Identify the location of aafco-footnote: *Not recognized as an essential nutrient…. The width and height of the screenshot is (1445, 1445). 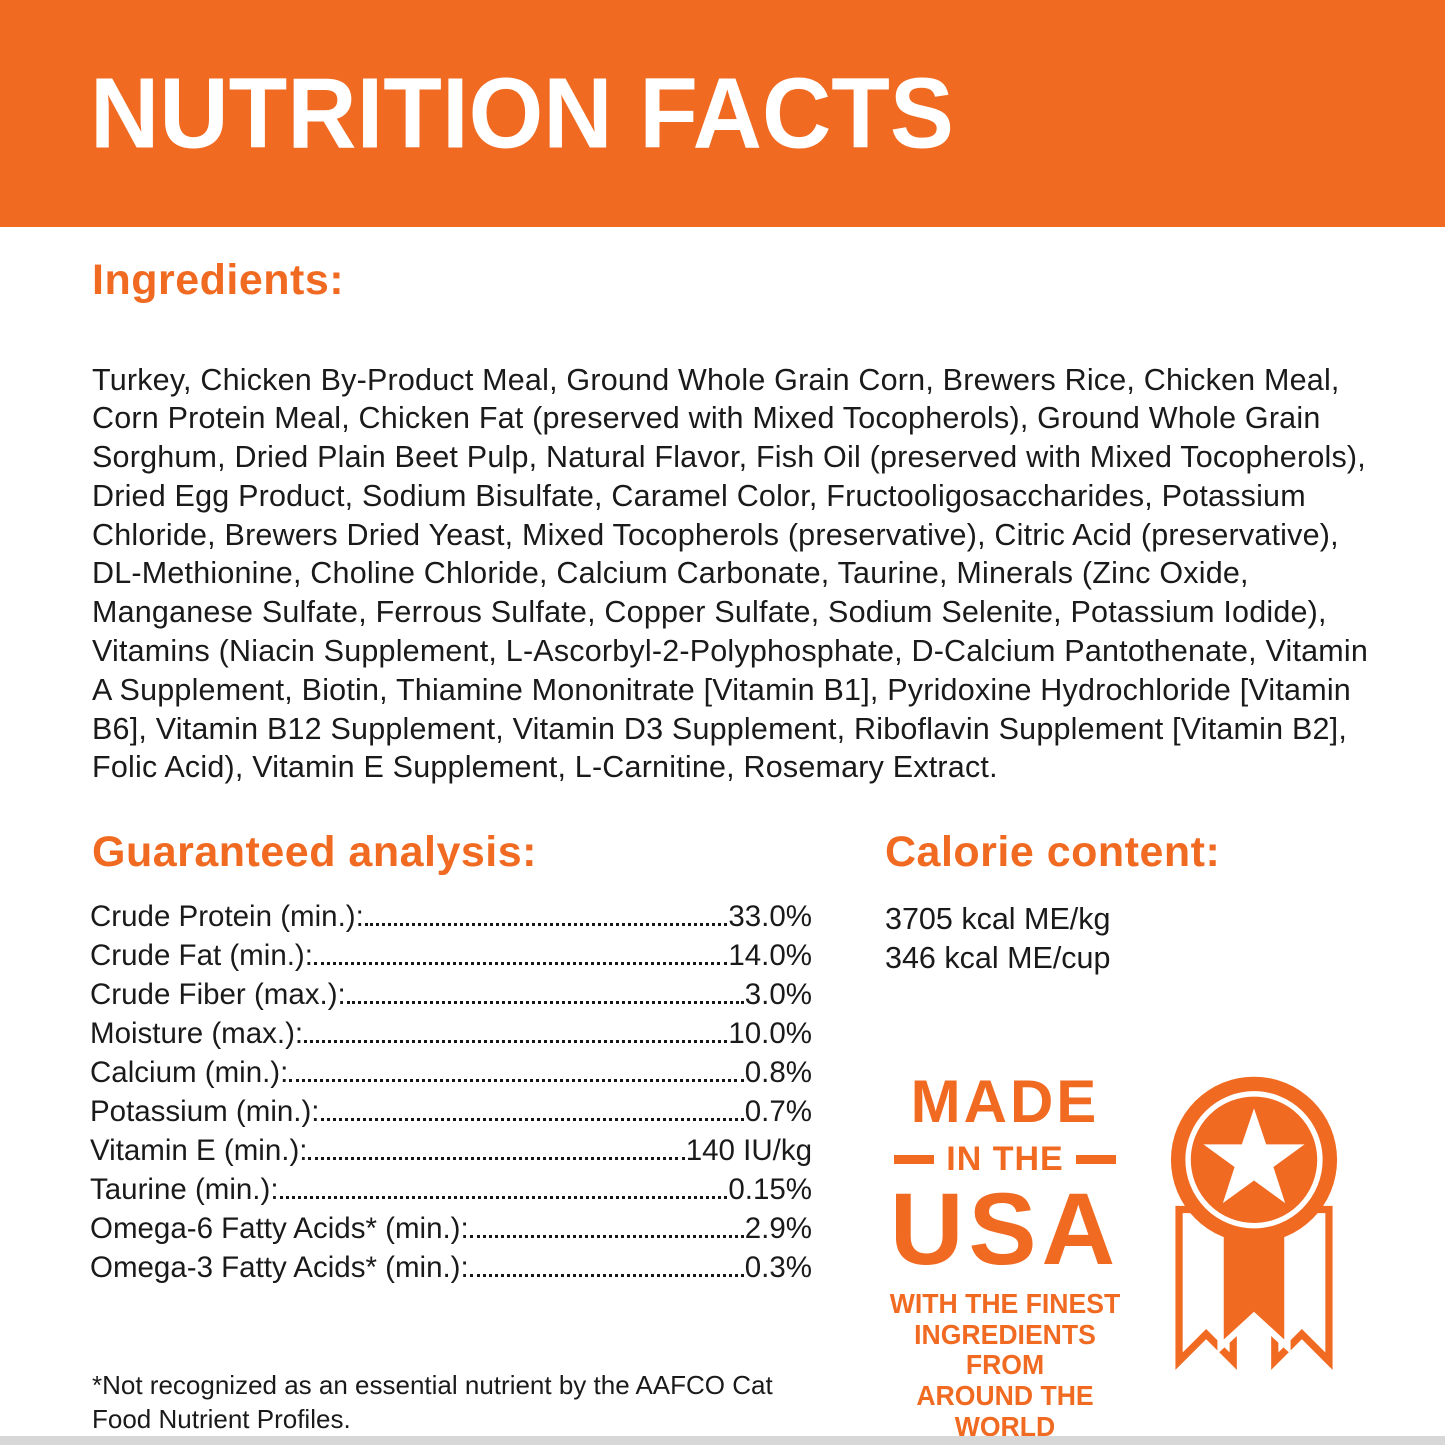
(432, 1402).